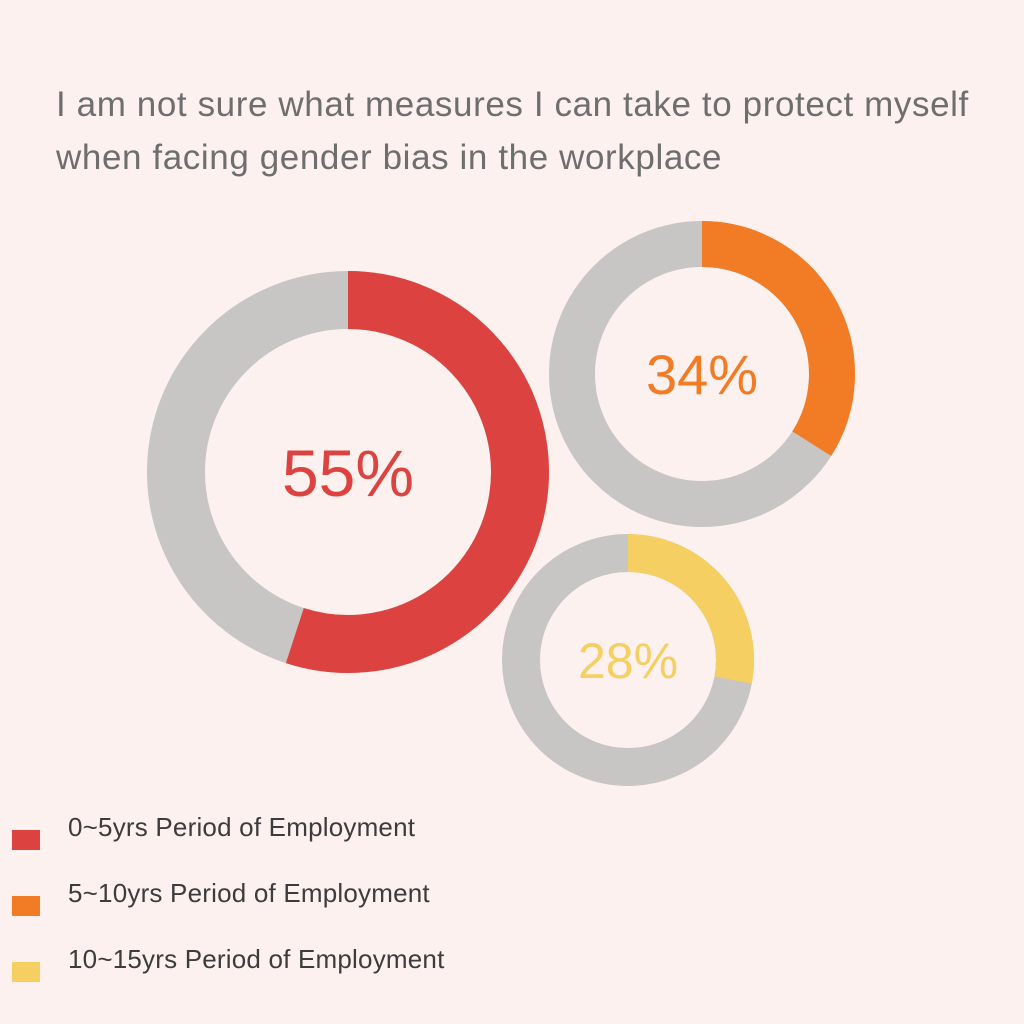 The width and height of the screenshot is (1024, 1024). I want to click on donut-label-0-5yrs: 55%, so click(348, 473).